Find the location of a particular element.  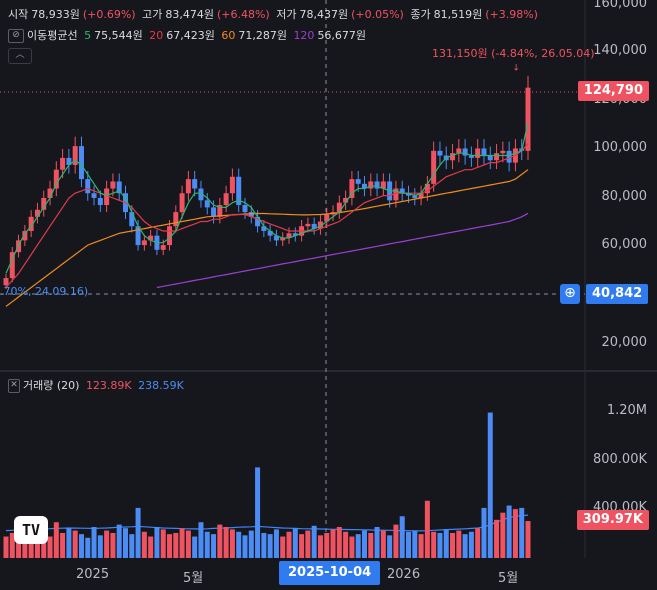

volume-value-2: 238.59K is located at coordinates (161, 385).